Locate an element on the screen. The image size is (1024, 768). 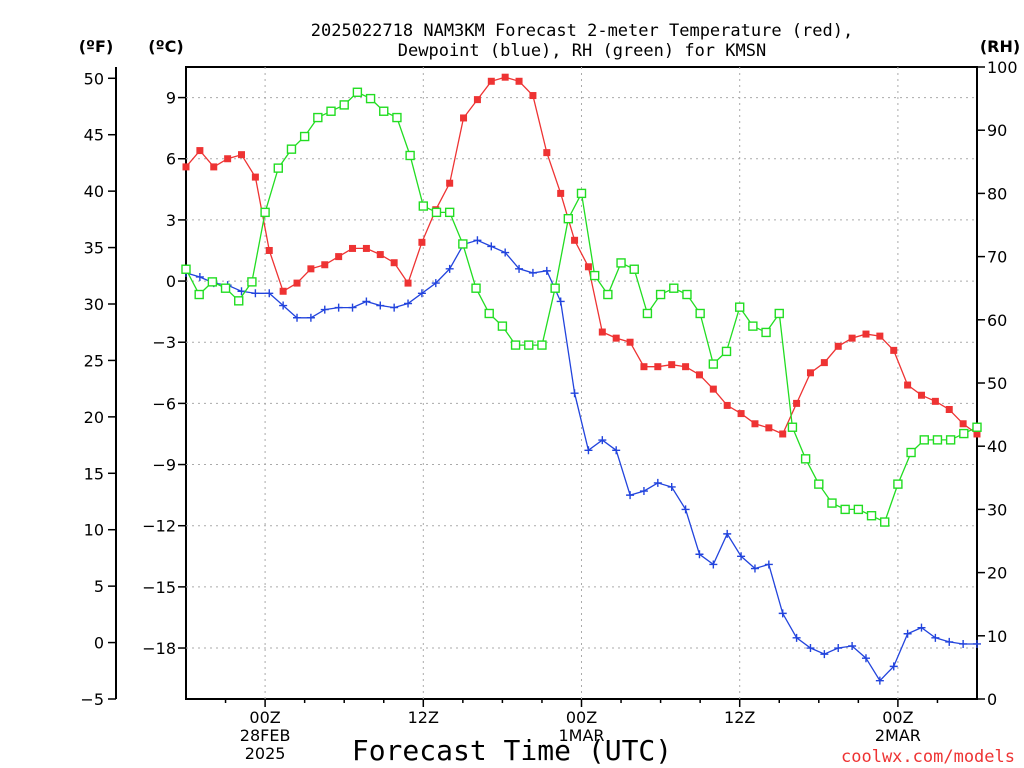
rh-tick-label: 50 is located at coordinates (997, 383).